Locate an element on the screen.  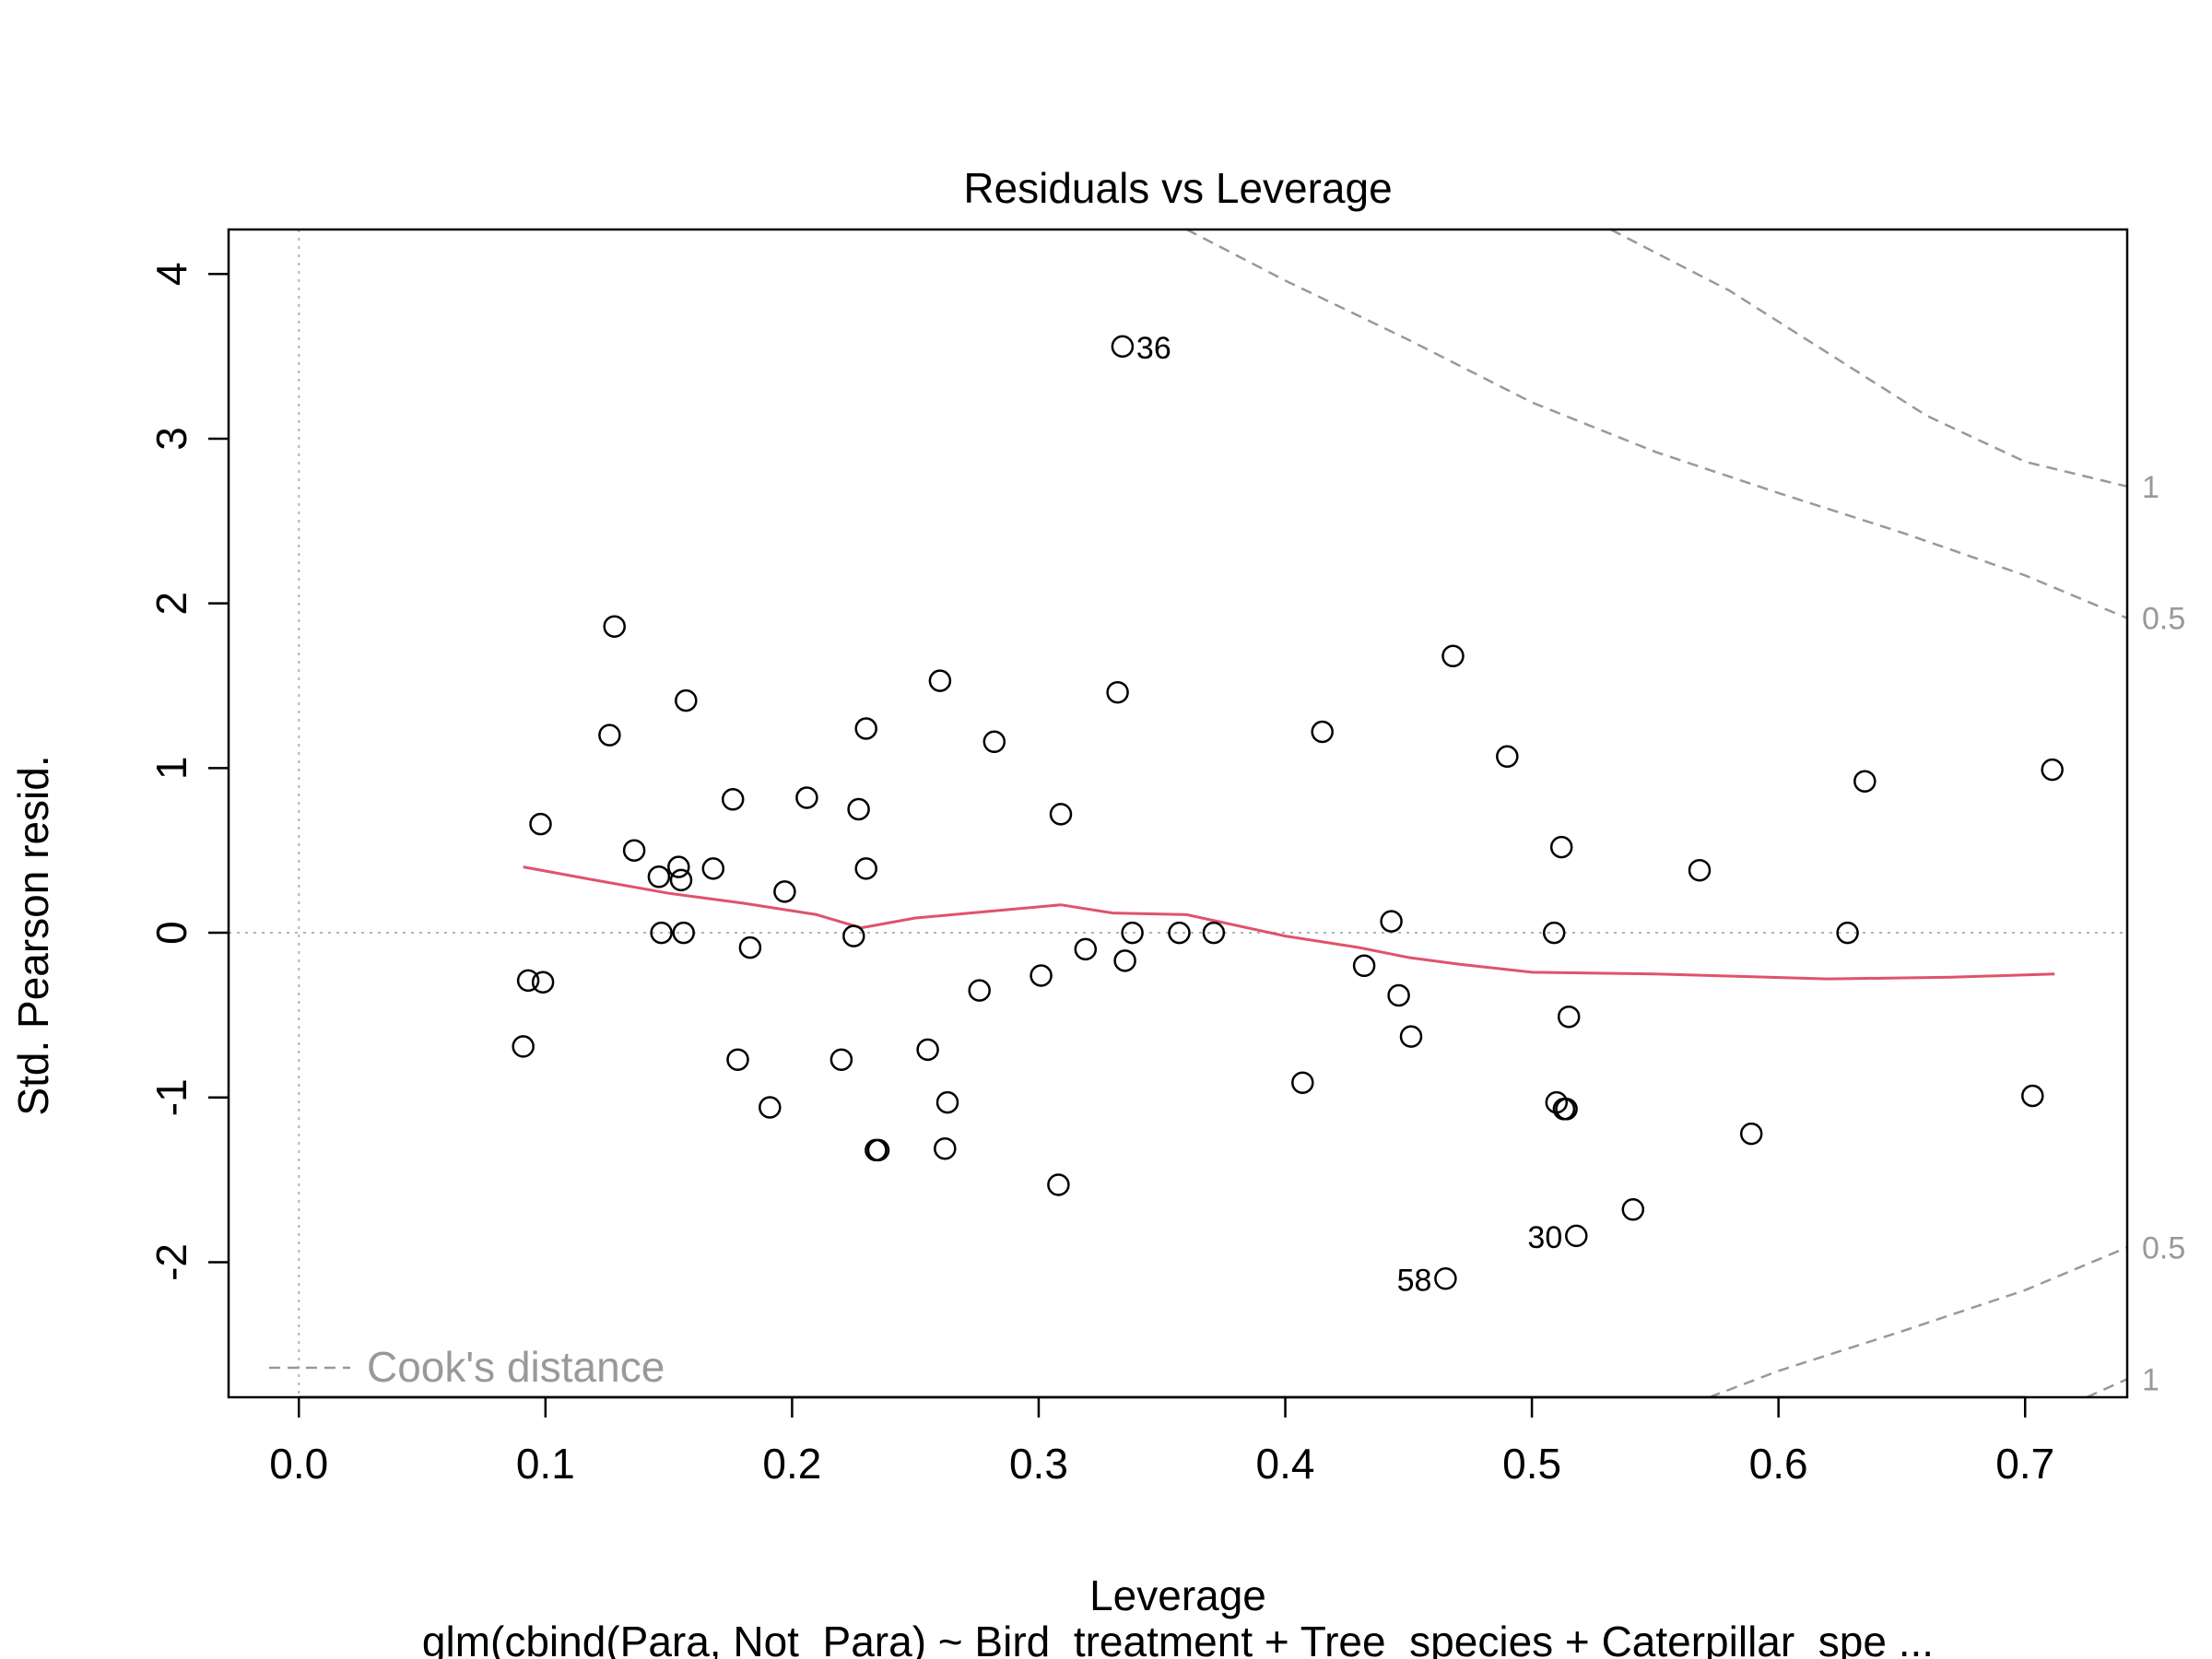
x-tick-label: 0.6 is located at coordinates (1778, 1464).